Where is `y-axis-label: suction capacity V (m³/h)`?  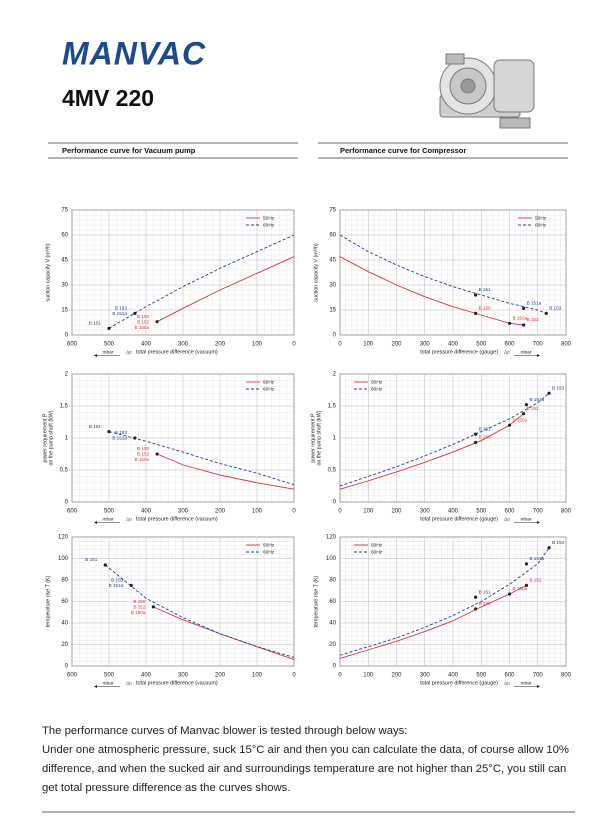 y-axis-label: suction capacity V (m³/h) is located at coordinates (316, 272).